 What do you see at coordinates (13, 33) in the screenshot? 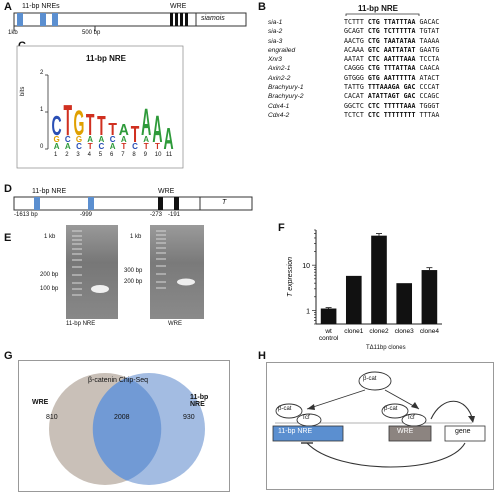
I see `scale-left-label: 1kb` at bounding box center [13, 33].